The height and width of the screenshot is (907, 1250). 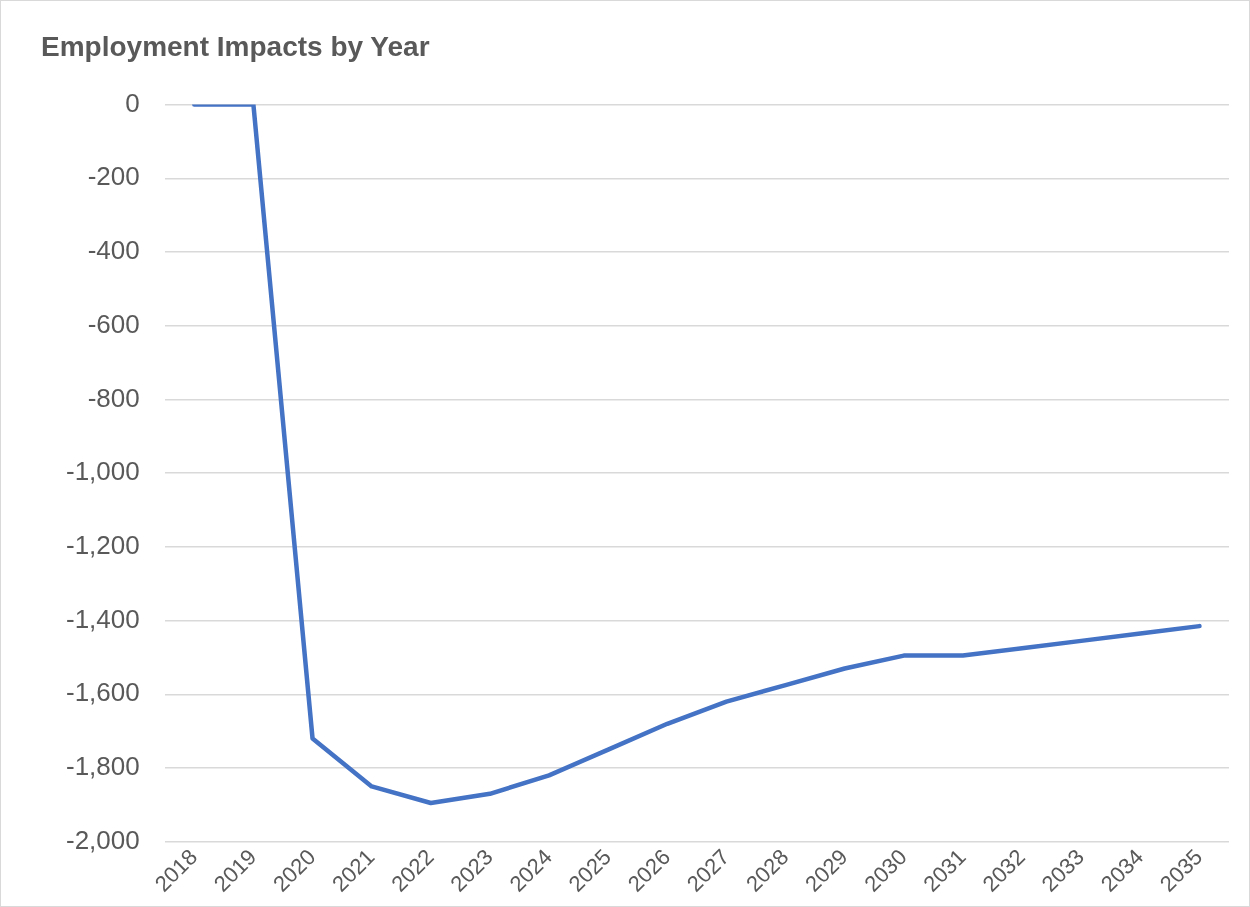 I want to click on y-tick-label: -1,800, so click(x=102, y=766).